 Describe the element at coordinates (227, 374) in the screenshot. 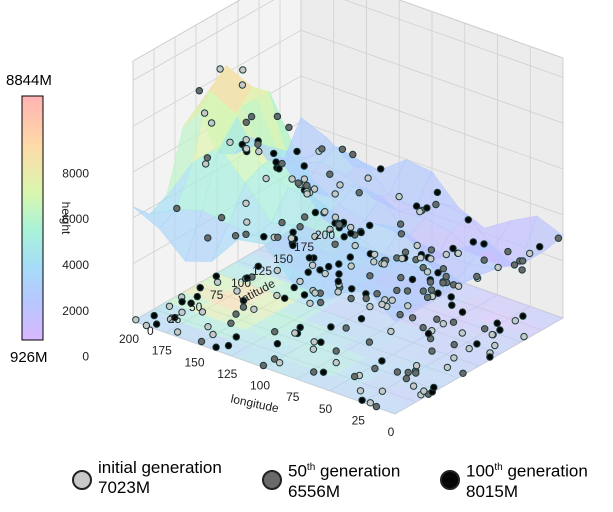

I see `longitude-tick-label: 125` at that location.